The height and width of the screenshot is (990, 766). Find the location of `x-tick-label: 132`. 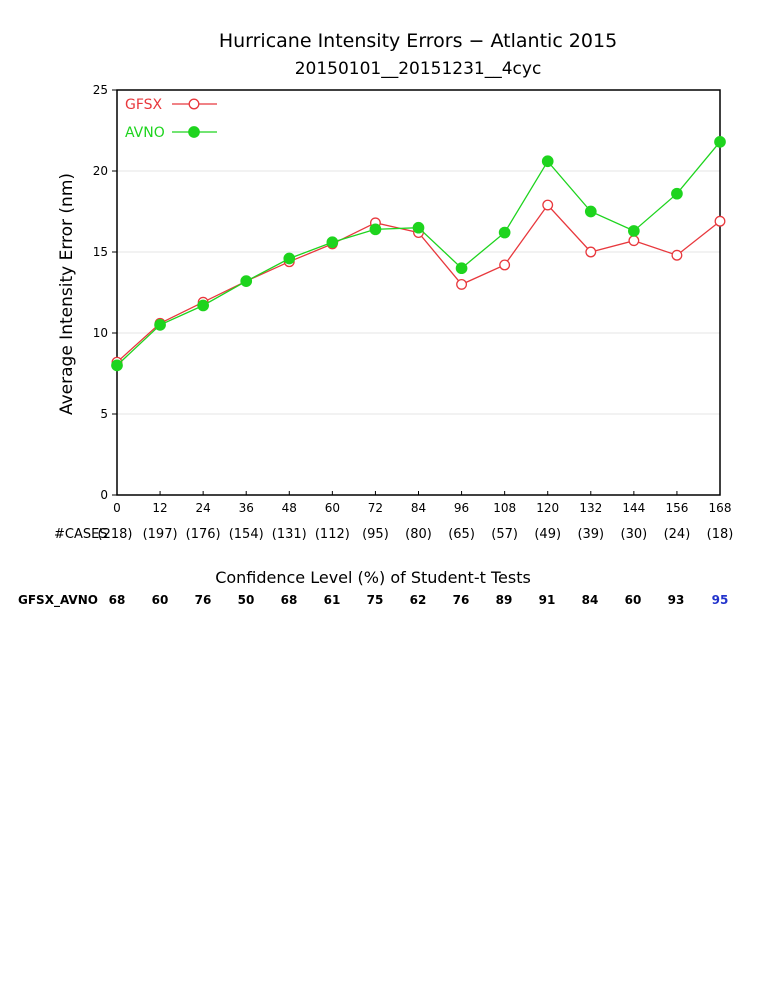

x-tick-label: 132 is located at coordinates (590, 508).